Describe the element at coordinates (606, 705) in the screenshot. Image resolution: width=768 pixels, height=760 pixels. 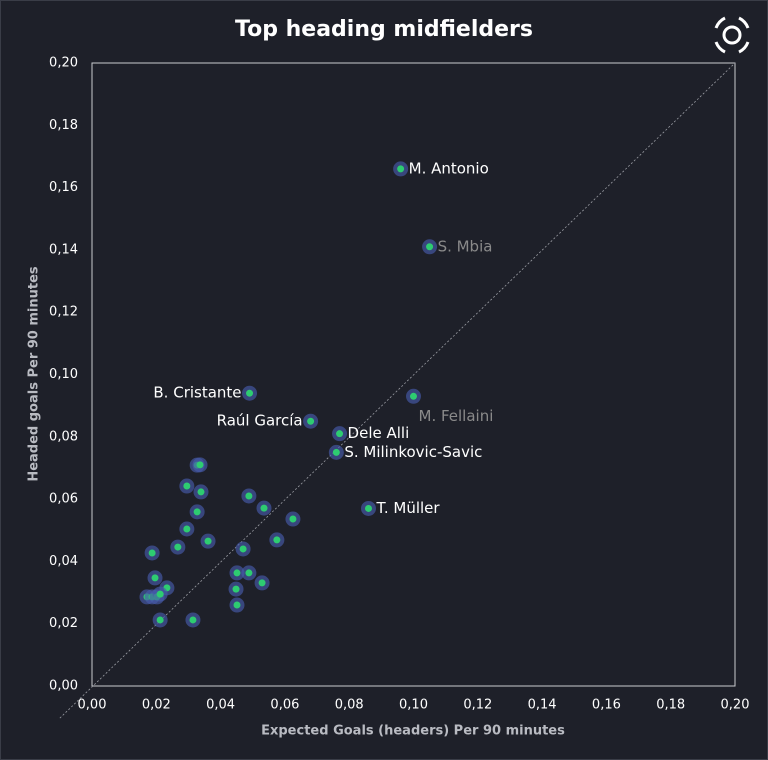
I see `x-tick-label: 0,16` at that location.